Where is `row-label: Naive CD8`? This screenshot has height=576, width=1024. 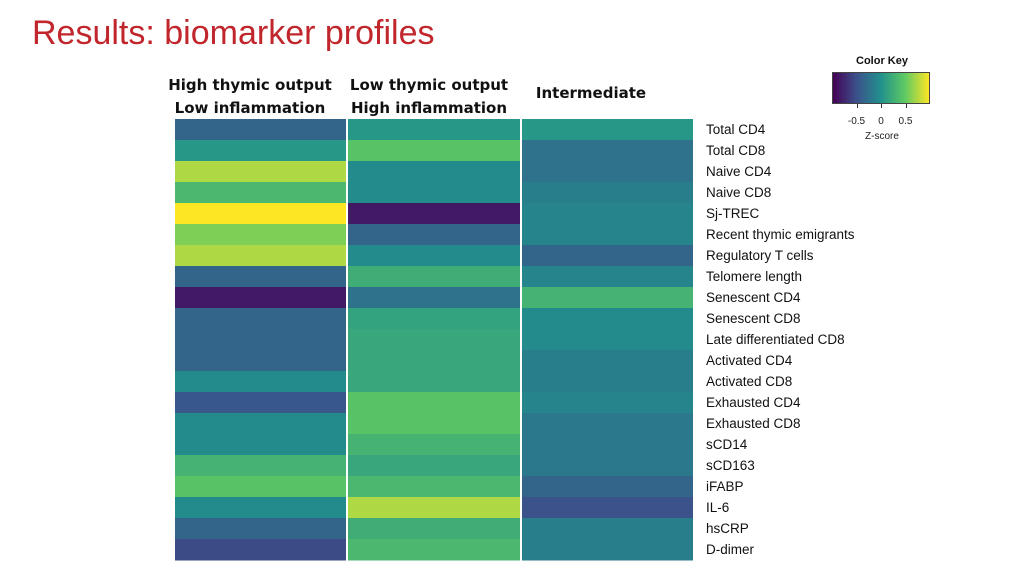 row-label: Naive CD8 is located at coordinates (738, 192).